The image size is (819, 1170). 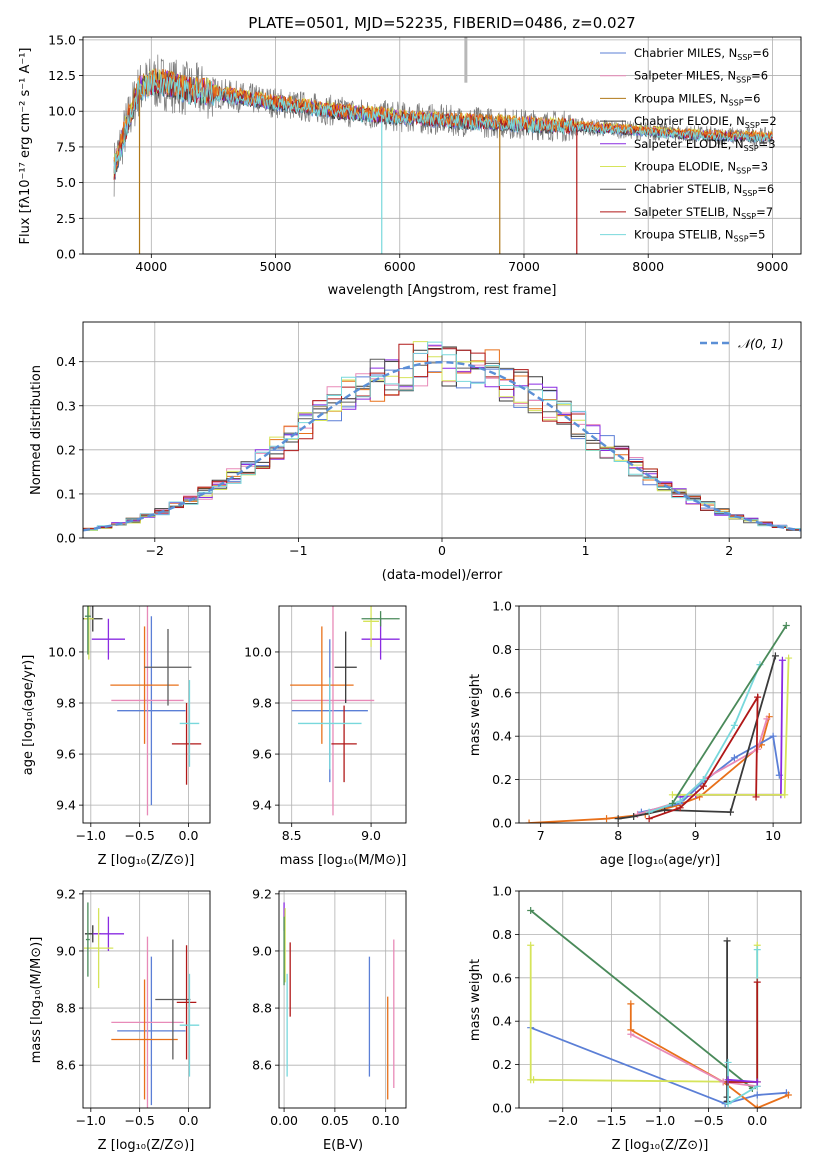 I want to click on y-tick-label: 0.6, so click(x=502, y=977).